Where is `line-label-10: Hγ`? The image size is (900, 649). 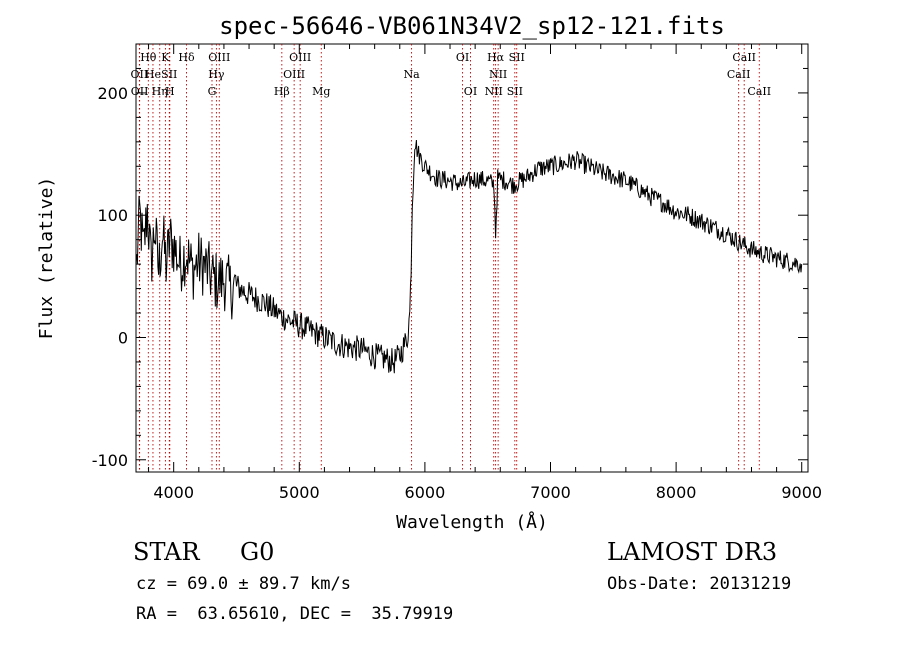 line-label-10: Hγ is located at coordinates (216, 74).